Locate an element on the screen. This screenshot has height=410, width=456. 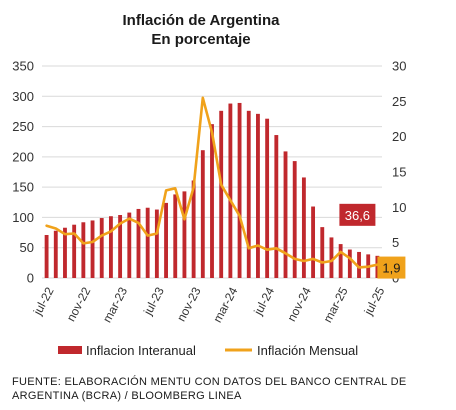
left-tick-label: 50 is located at coordinates (27, 247).